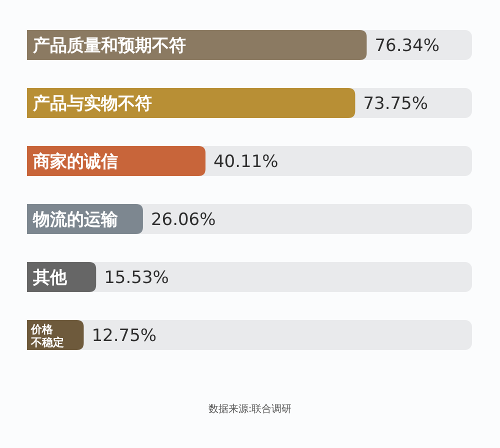 This screenshot has width=500, height=448. Describe the element at coordinates (136, 278) in the screenshot. I see `data-label: 15.53%` at that location.